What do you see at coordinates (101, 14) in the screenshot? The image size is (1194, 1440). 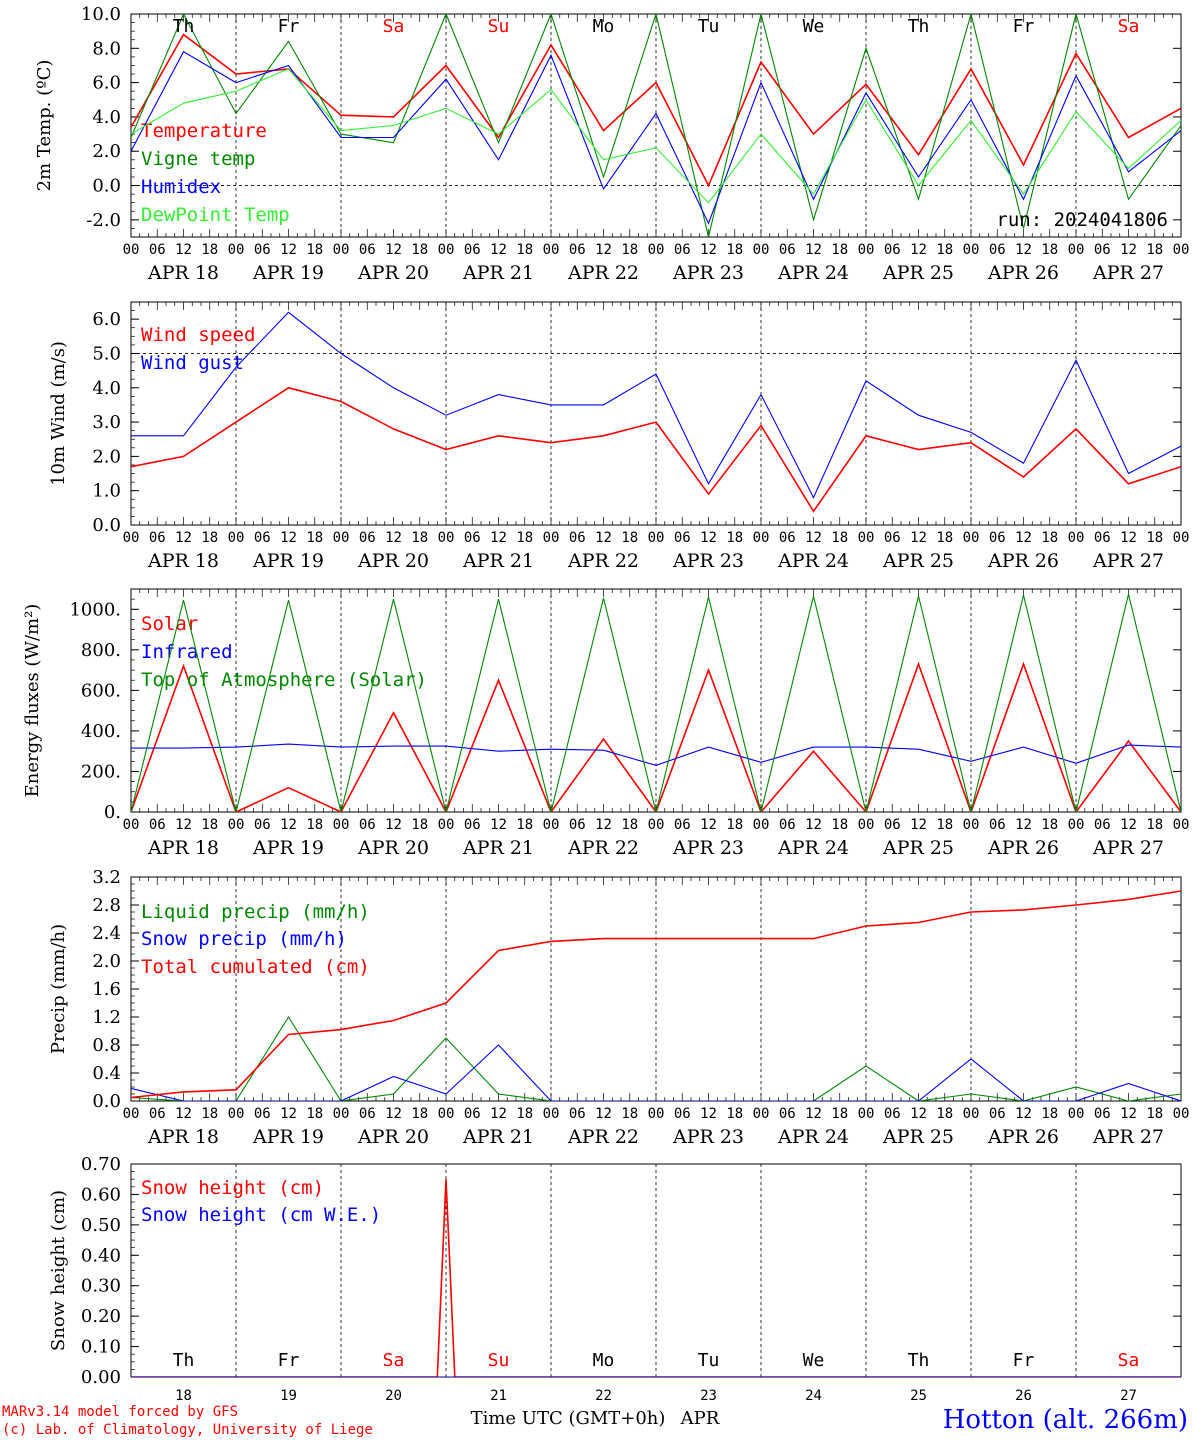 I see `y-tick-label: 10.0` at bounding box center [101, 14].